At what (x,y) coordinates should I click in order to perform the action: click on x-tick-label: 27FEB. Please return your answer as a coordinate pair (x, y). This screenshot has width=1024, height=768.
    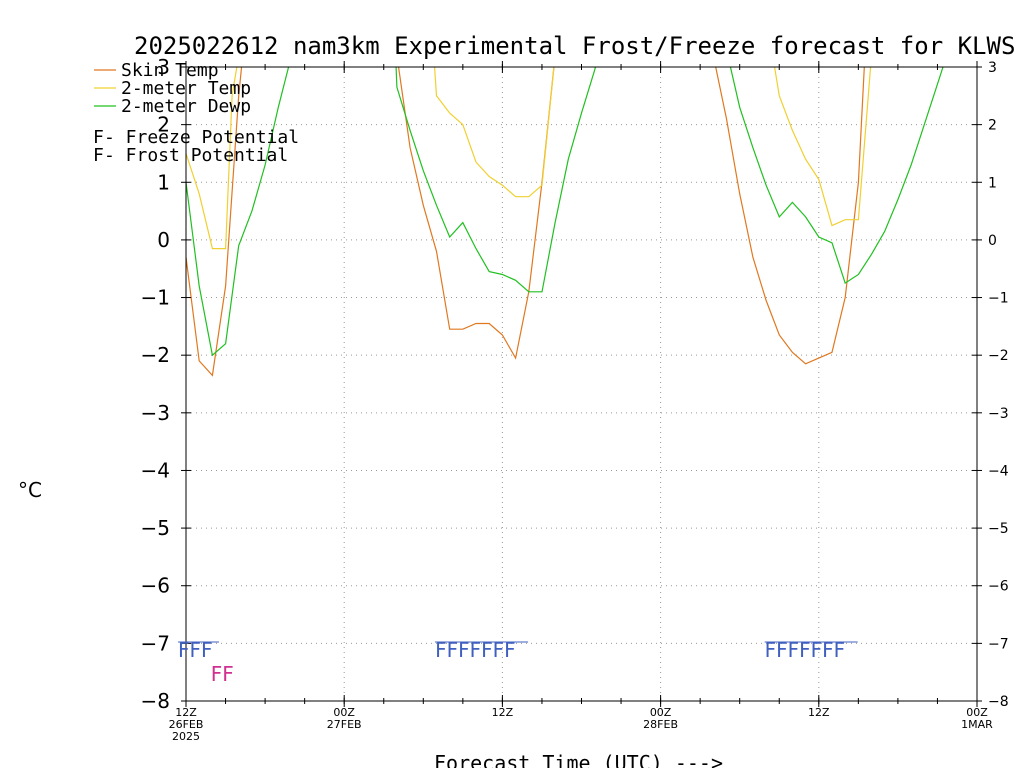
    Looking at the image, I should click on (344, 724).